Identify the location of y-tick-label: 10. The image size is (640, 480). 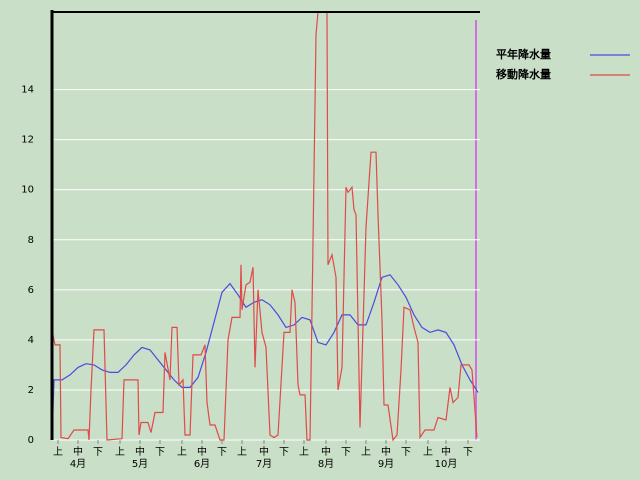
(27, 190).